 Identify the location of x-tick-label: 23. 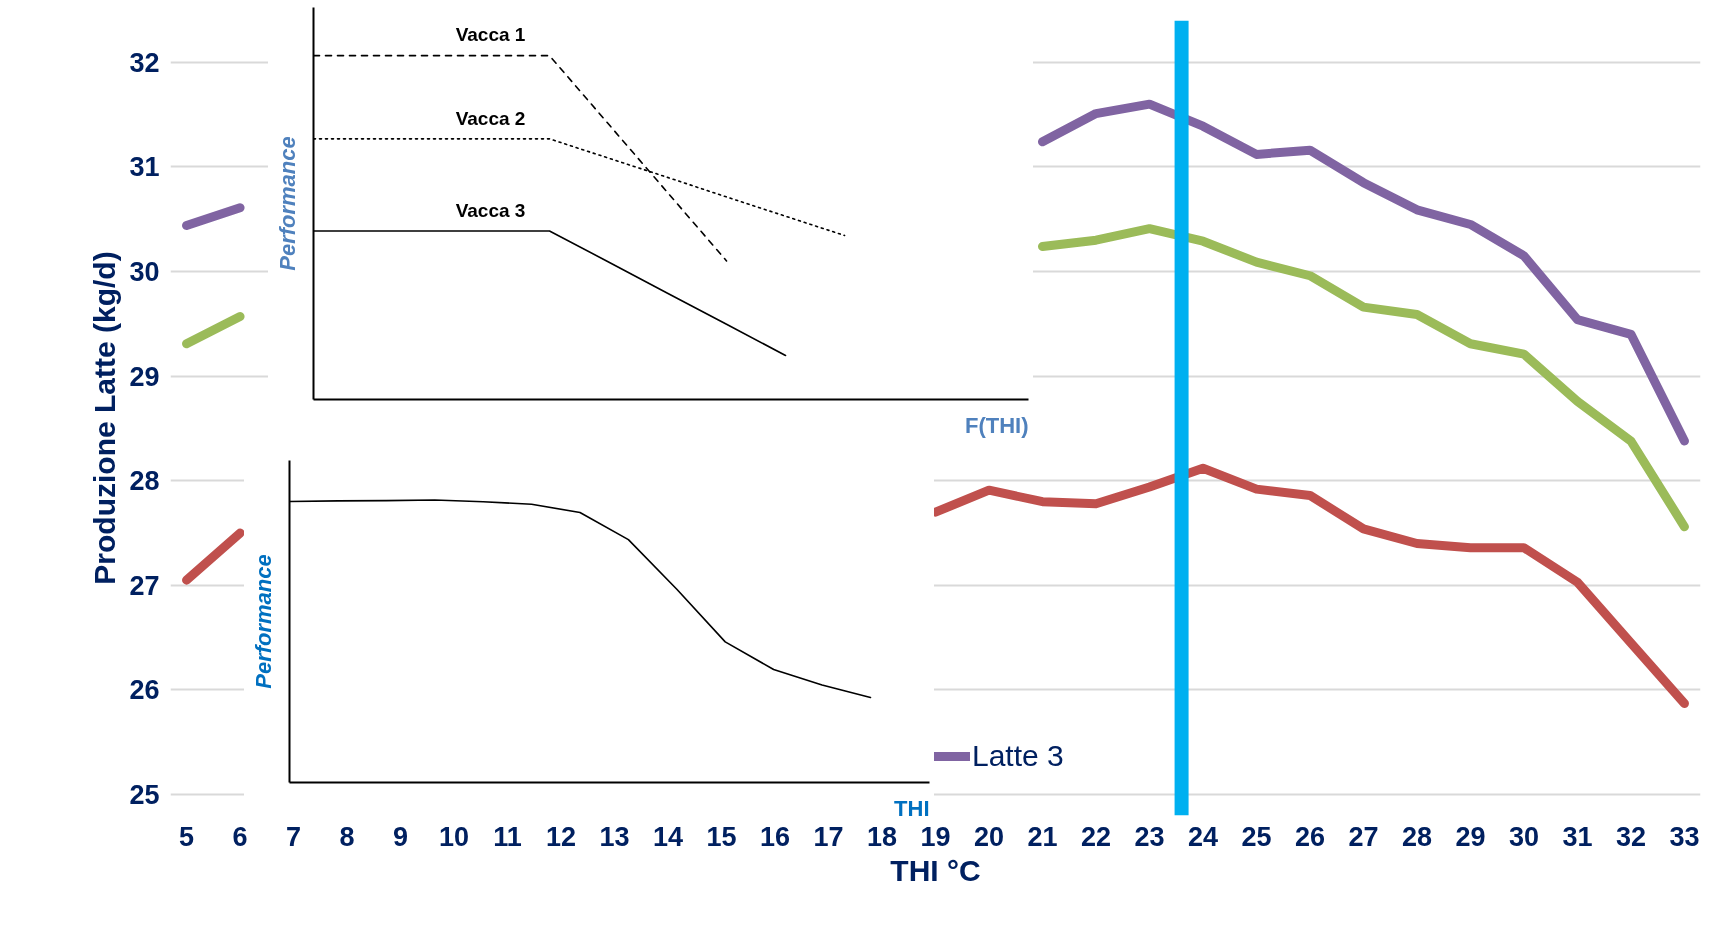
(1149, 836).